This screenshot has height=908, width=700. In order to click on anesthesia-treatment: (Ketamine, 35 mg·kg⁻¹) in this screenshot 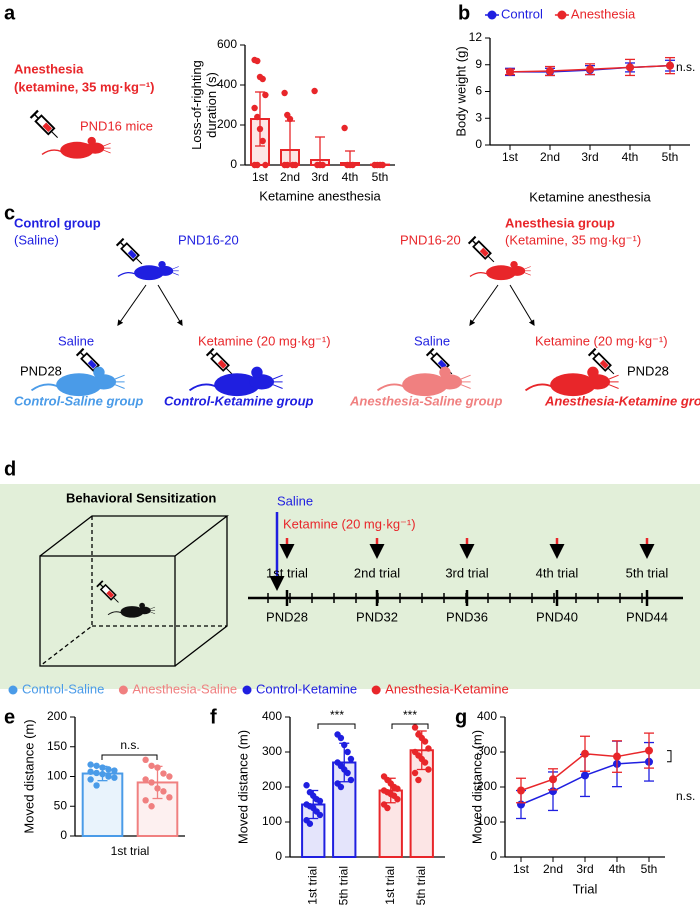, I will do `click(573, 239)`.